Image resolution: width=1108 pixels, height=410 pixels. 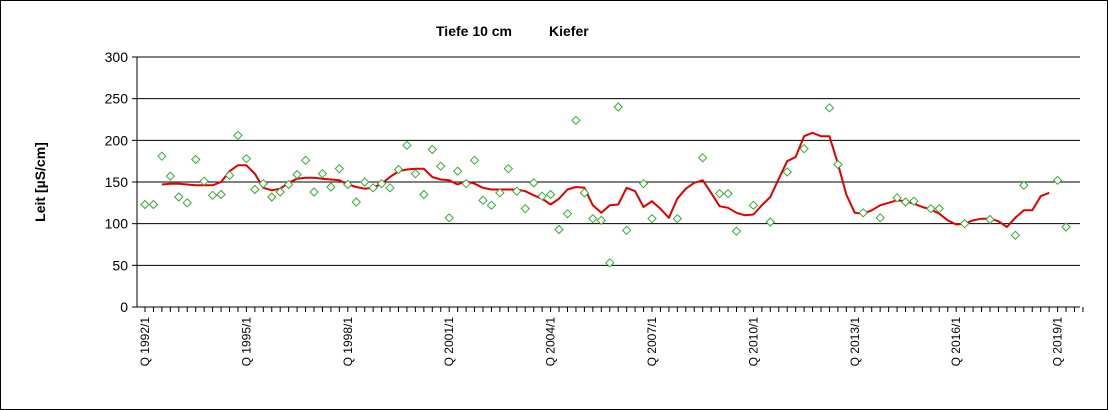 What do you see at coordinates (117, 57) in the screenshot?
I see `y-tick-label: 300` at bounding box center [117, 57].